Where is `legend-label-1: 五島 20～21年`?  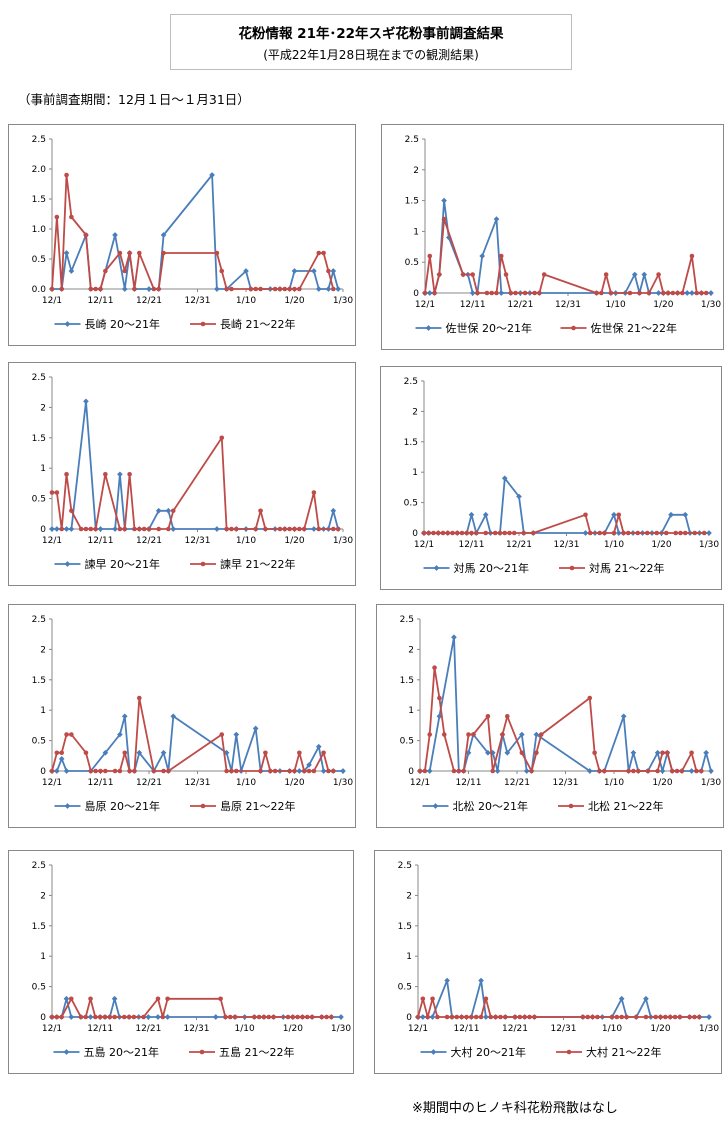
legend-label-1: 五島 20～21年 is located at coordinates (122, 1052).